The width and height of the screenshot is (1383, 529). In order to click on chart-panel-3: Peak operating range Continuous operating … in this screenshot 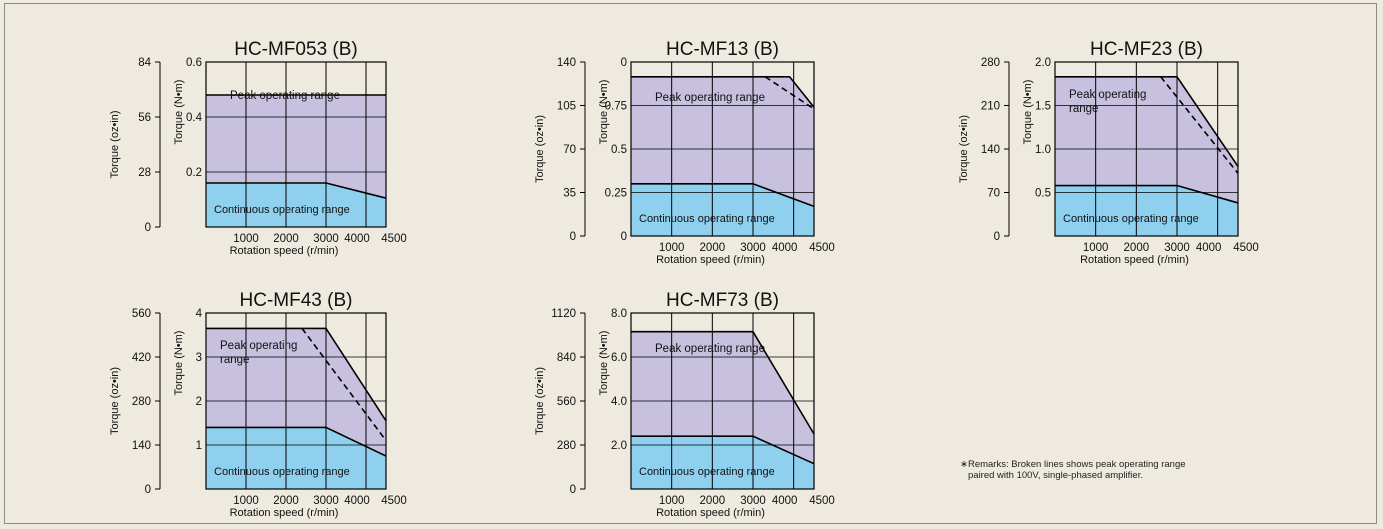, I will do `click(1108, 152)`.